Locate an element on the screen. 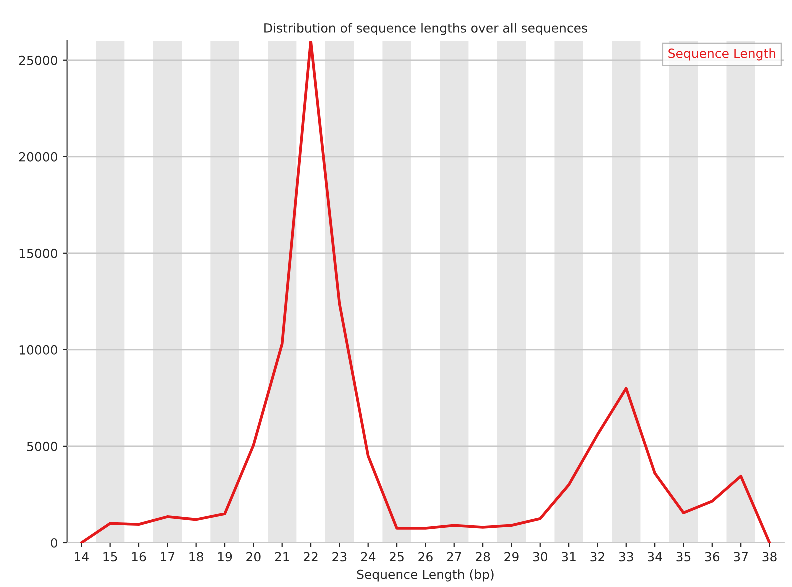 The height and width of the screenshot is (587, 792). x-tick-label: 14 is located at coordinates (82, 557).